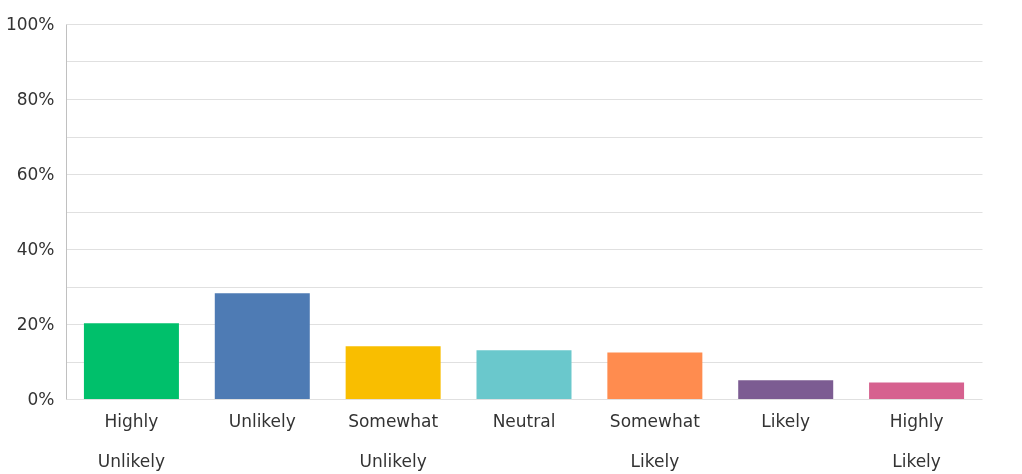  I want to click on x-tick-label: Somewhat Likely, so click(655, 440).